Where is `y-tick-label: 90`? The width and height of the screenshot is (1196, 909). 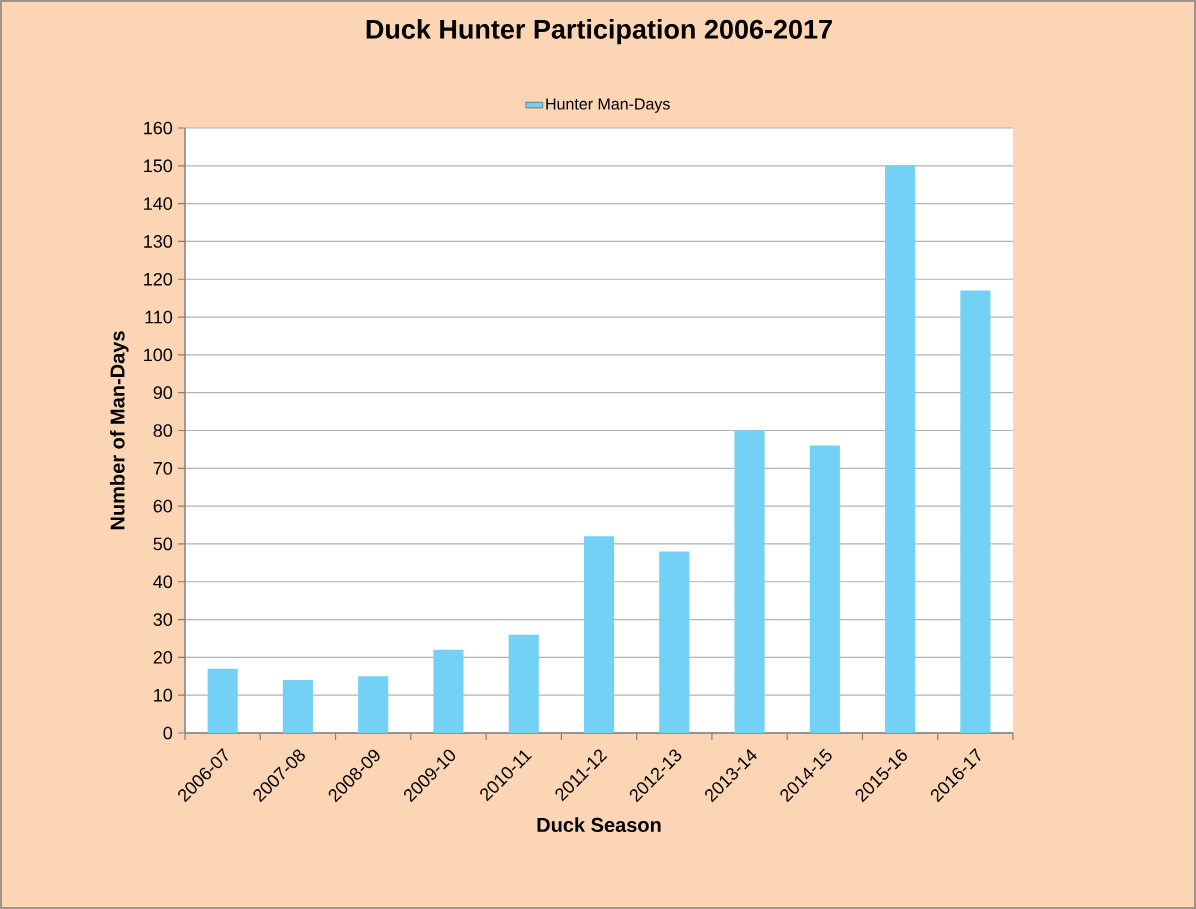
y-tick-label: 90 is located at coordinates (163, 393).